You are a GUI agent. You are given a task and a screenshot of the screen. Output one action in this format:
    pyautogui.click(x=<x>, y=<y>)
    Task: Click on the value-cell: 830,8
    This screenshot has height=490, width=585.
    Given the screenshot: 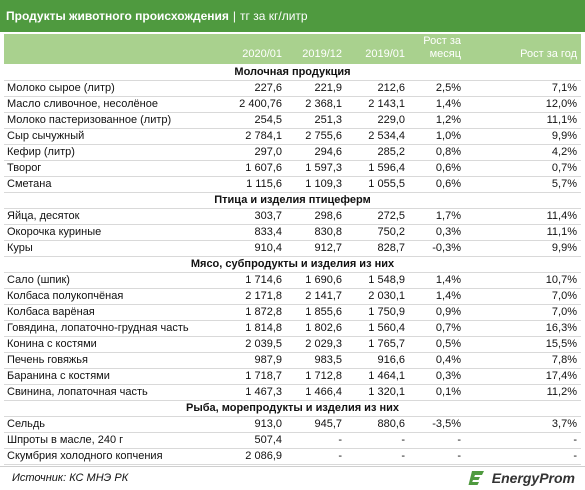 What is the action you would take?
    pyautogui.click(x=316, y=232)
    